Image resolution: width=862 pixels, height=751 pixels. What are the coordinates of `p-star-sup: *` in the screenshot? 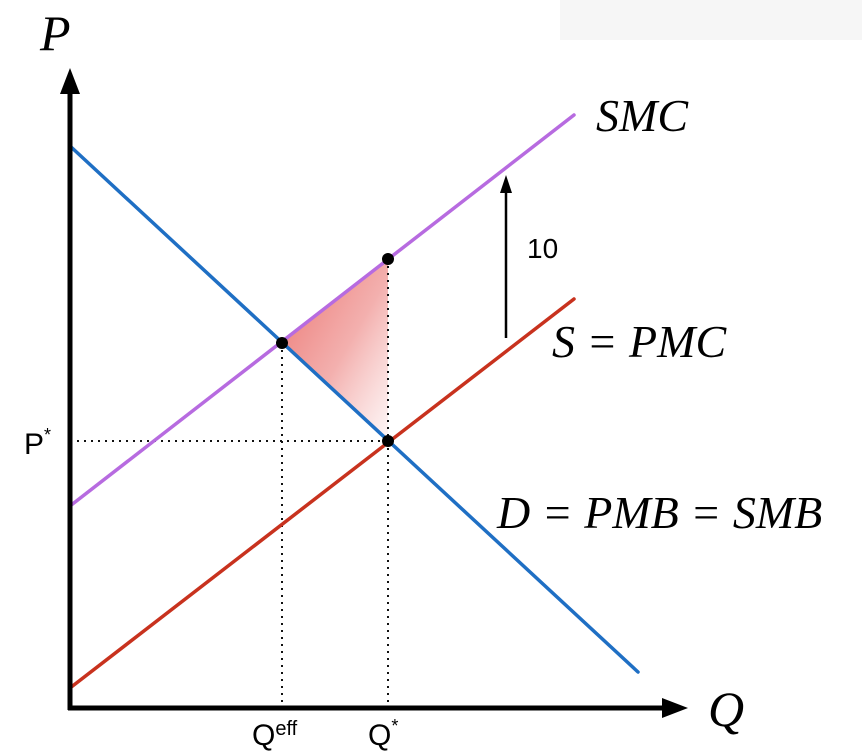 It's located at (47, 435).